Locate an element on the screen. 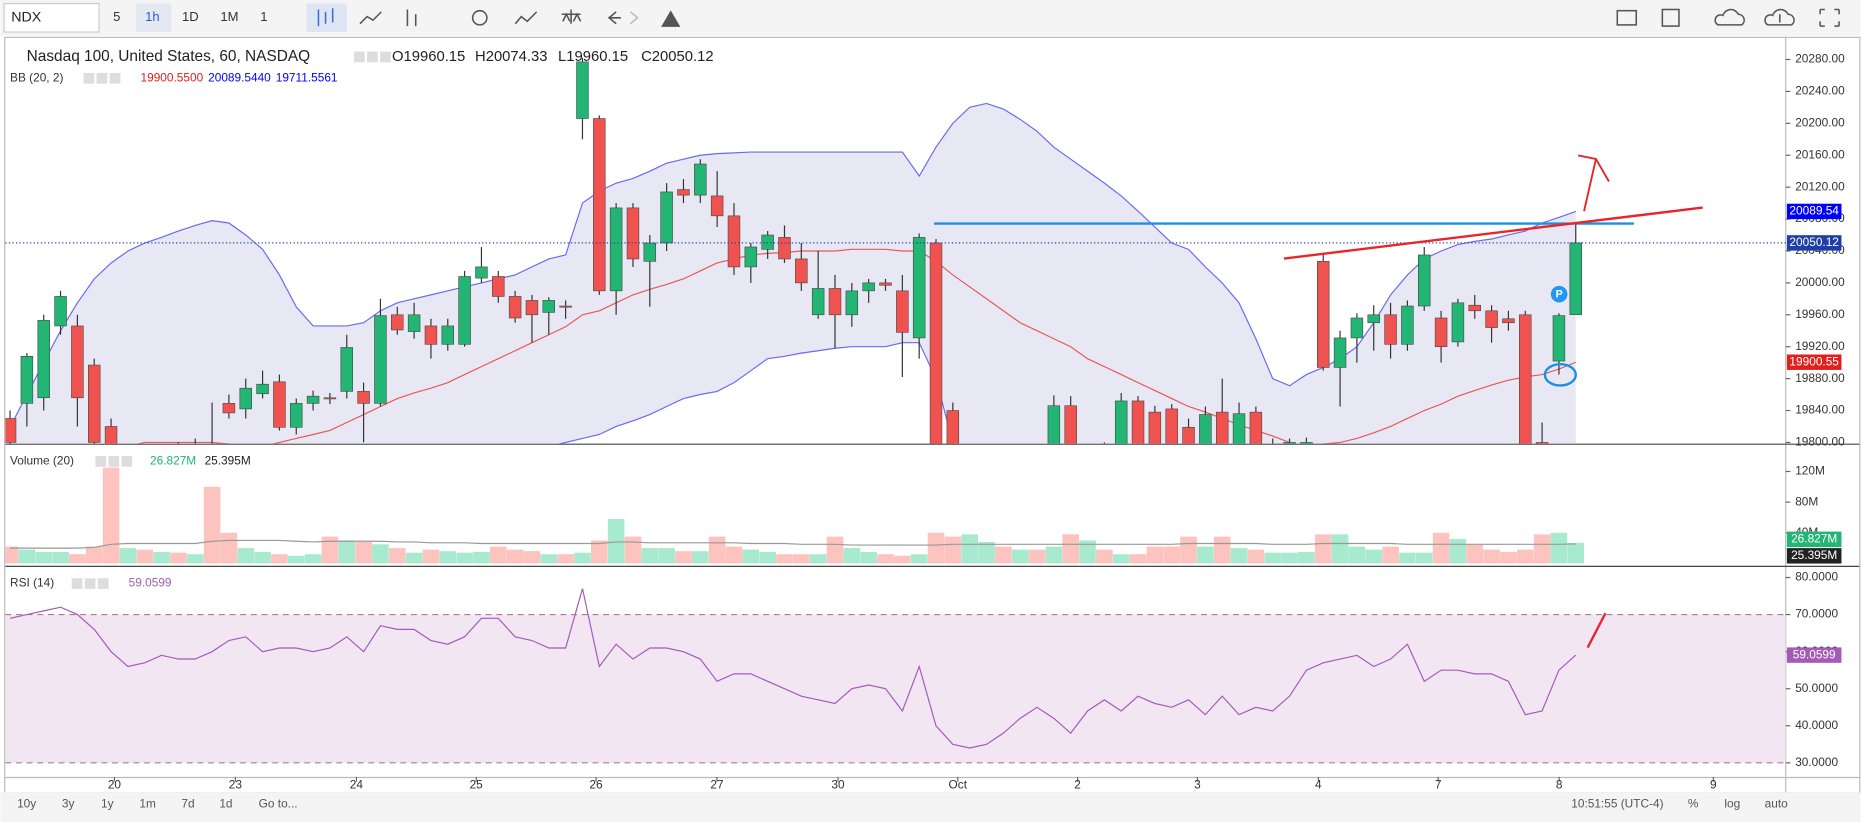 The height and width of the screenshot is (822, 1861). trend-line is located at coordinates (1493, 233).